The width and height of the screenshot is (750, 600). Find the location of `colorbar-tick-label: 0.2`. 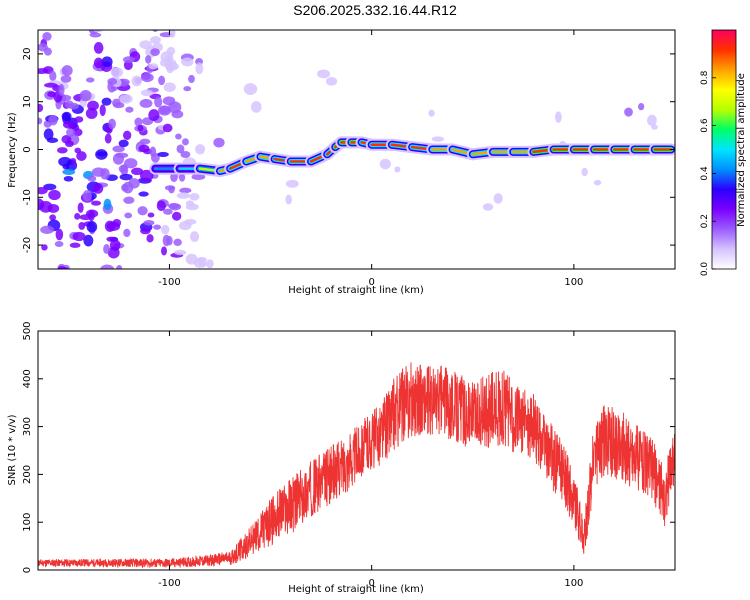

colorbar-tick-label: 0.2 is located at coordinates (705, 221).